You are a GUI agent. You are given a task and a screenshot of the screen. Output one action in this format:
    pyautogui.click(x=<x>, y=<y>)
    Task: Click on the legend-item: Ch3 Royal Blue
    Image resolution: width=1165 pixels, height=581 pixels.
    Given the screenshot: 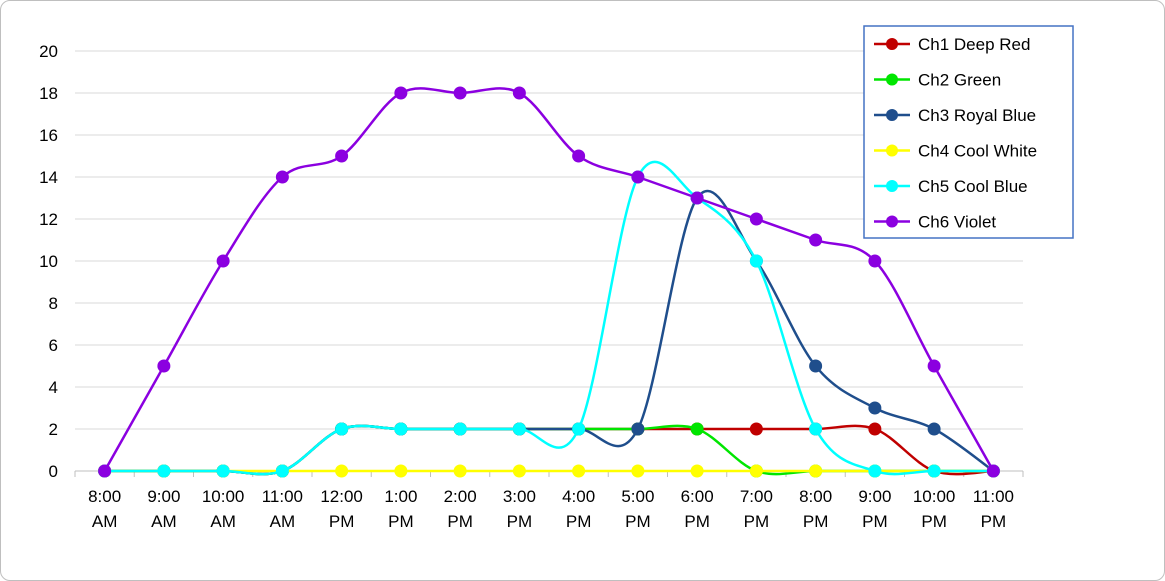 What is the action you would take?
    pyautogui.click(x=955, y=115)
    